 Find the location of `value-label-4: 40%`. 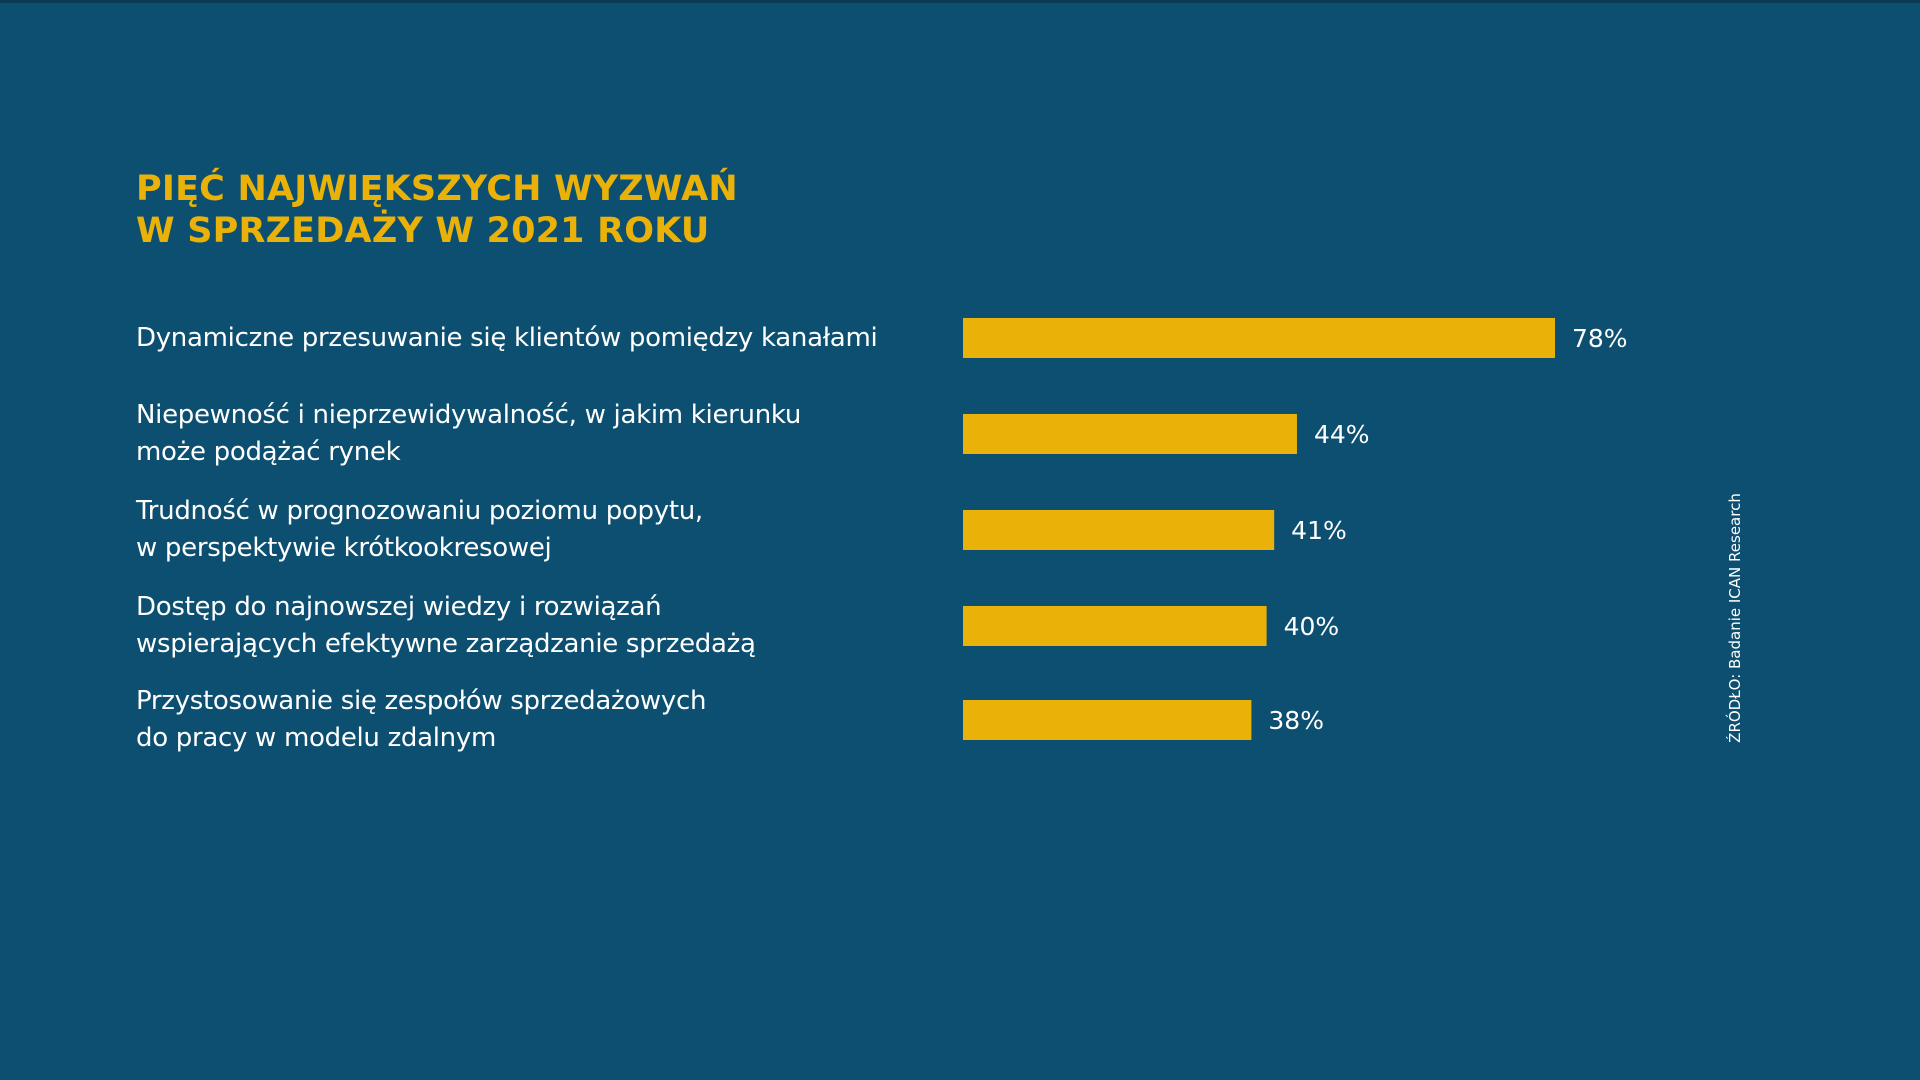

value-label-4: 40% is located at coordinates (1312, 626).